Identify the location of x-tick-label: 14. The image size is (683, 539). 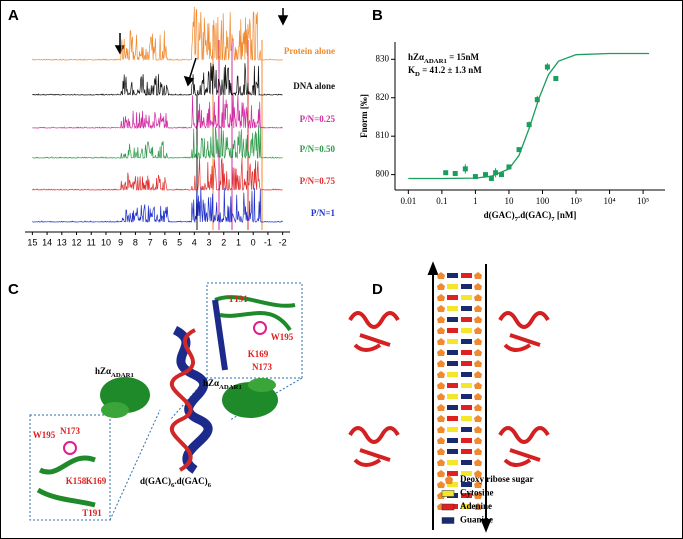
(47, 242).